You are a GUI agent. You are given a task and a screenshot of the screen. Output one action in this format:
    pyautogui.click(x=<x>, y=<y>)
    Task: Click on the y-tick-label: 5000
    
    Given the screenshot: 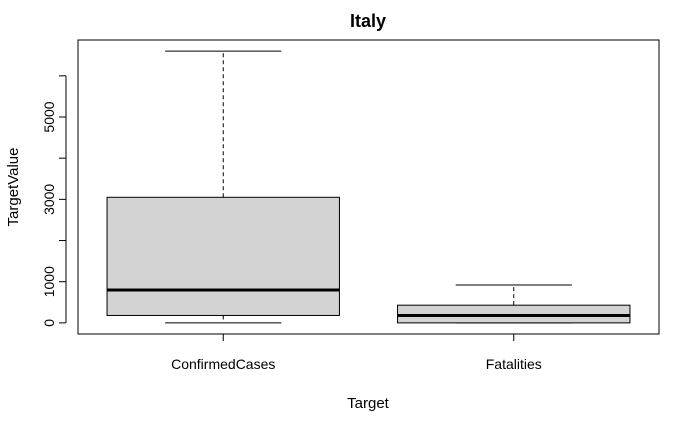 What is the action you would take?
    pyautogui.click(x=49, y=116)
    